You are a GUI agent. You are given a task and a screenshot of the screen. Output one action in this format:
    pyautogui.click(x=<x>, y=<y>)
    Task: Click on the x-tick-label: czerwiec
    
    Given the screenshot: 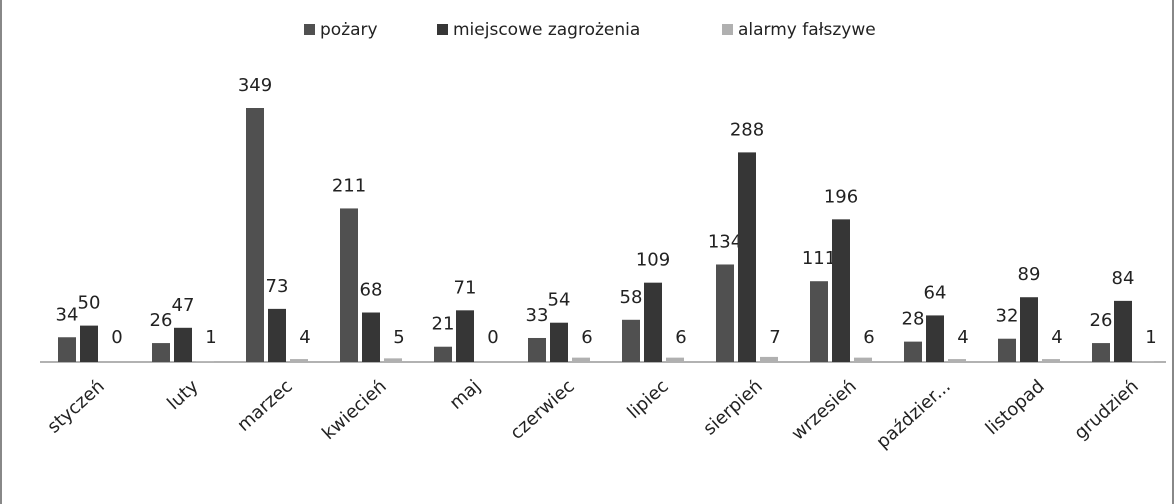 What is the action you would take?
    pyautogui.click(x=542, y=410)
    